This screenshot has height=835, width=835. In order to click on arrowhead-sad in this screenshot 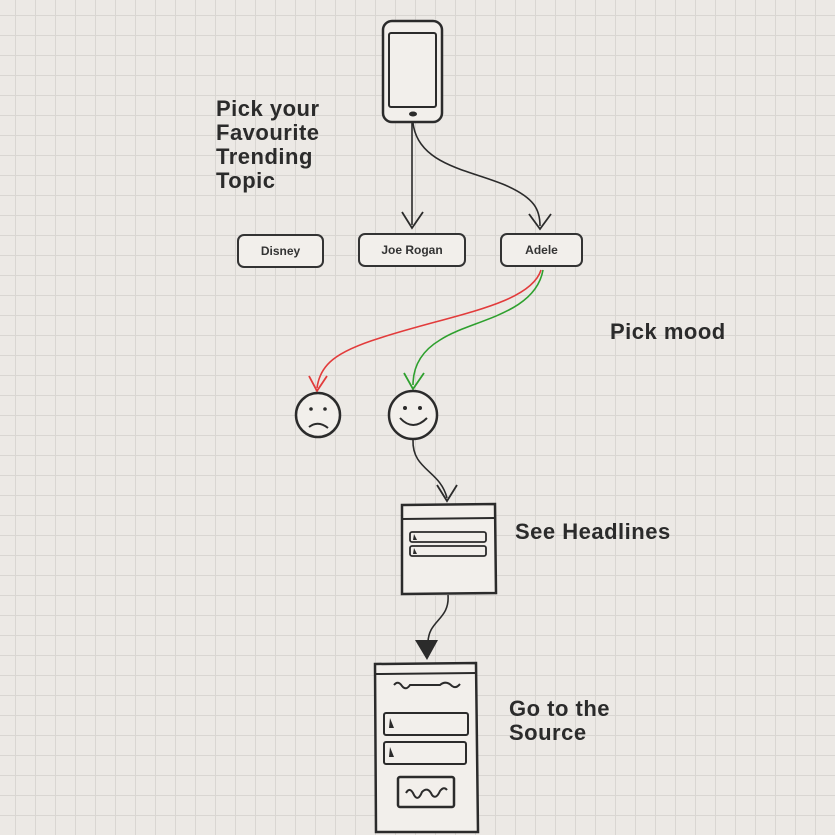, I will do `click(318, 384)`.